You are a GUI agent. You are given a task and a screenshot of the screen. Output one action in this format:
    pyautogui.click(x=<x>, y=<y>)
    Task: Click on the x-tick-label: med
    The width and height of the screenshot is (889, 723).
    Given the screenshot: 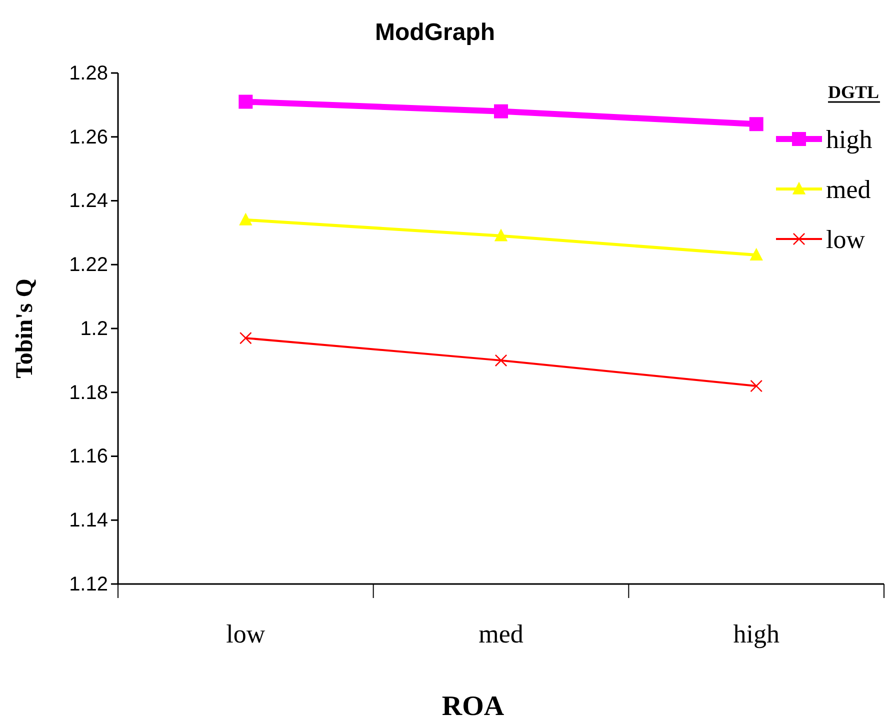 What is the action you would take?
    pyautogui.click(x=501, y=633)
    